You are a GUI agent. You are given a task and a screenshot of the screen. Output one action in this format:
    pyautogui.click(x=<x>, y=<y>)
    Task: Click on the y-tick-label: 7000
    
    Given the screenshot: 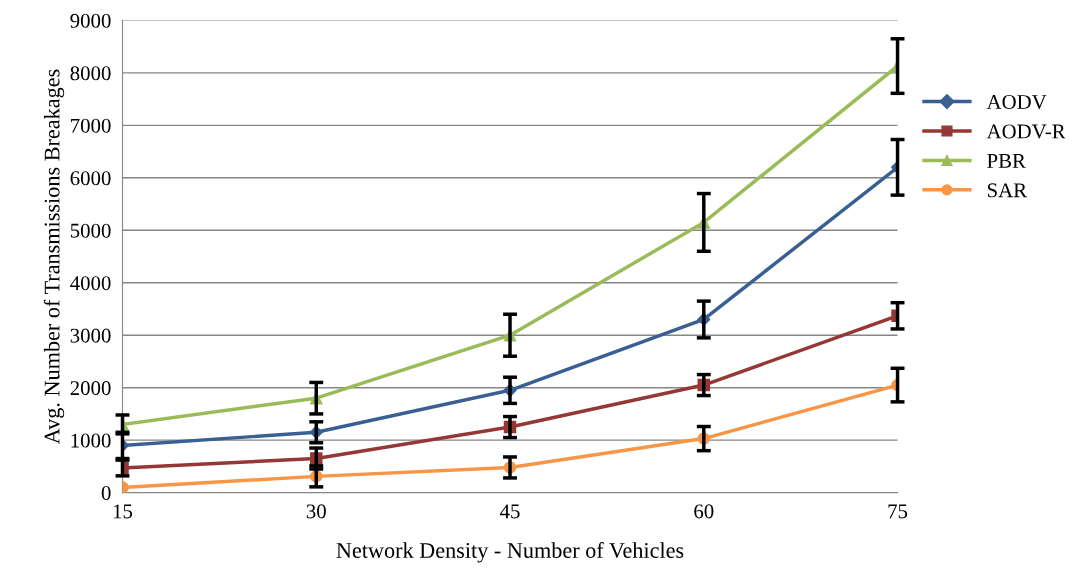 What is the action you would take?
    pyautogui.click(x=91, y=125)
    